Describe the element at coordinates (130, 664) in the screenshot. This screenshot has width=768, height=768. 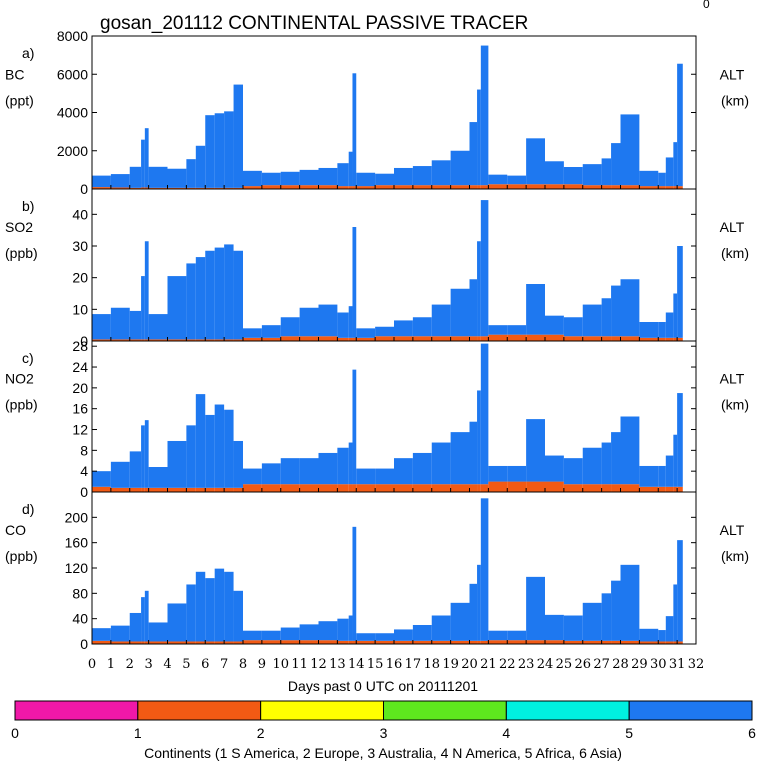
I see `x-tick-label: 2` at that location.